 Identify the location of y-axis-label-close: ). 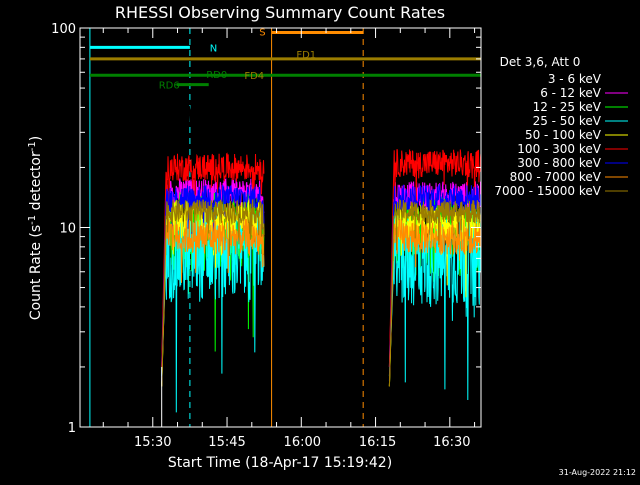
(36, 138).